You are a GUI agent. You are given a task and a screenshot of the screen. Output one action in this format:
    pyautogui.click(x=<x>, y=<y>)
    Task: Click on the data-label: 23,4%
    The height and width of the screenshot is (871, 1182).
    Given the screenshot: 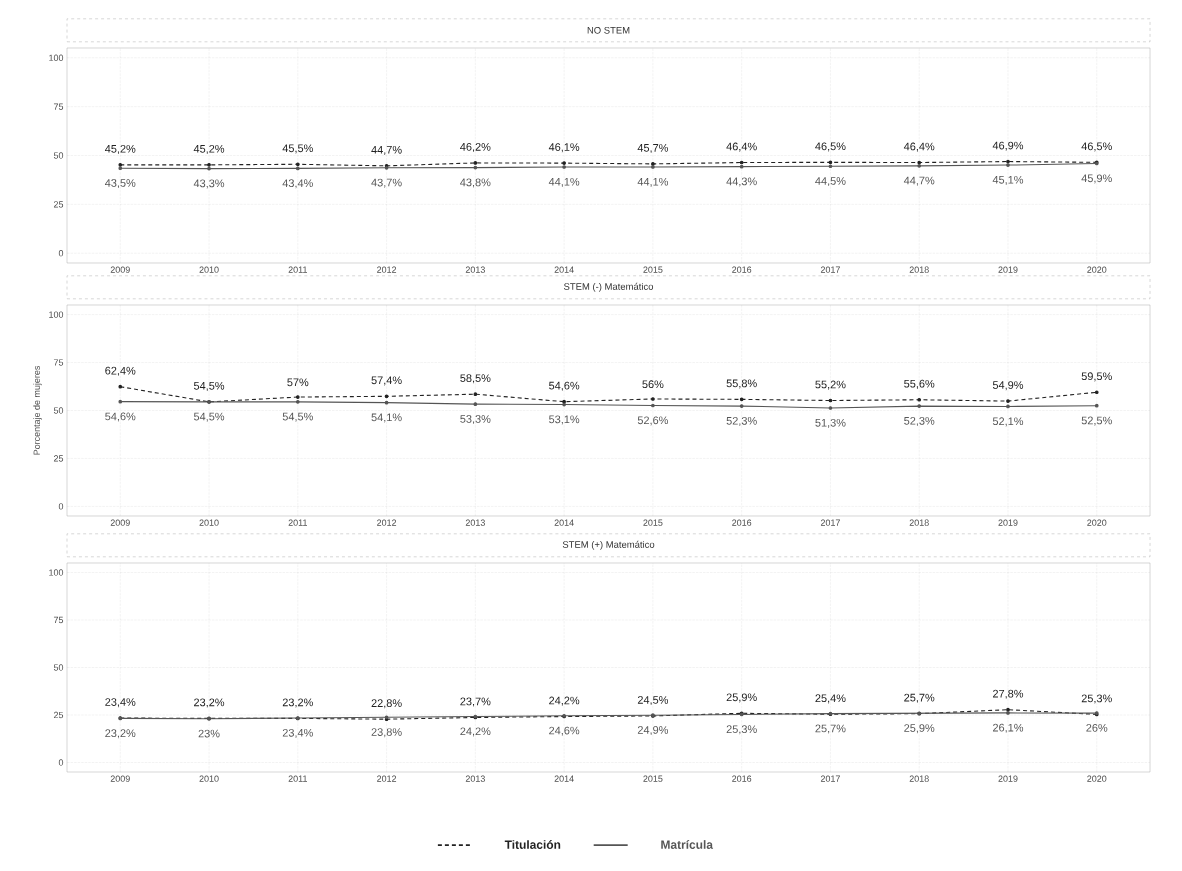 What is the action you would take?
    pyautogui.click(x=120, y=703)
    